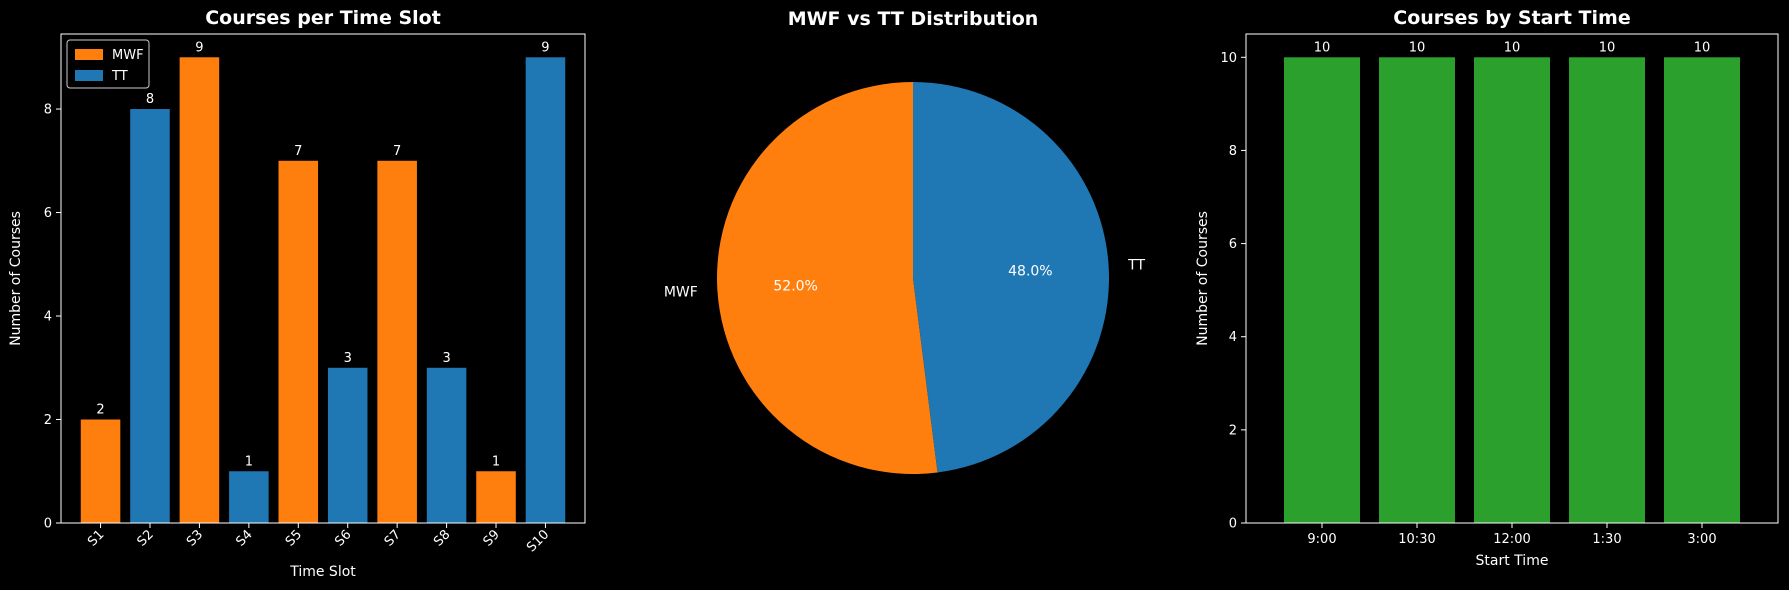 This screenshot has width=1789, height=590. Describe the element at coordinates (545, 290) in the screenshot. I see `bar-s10` at that location.